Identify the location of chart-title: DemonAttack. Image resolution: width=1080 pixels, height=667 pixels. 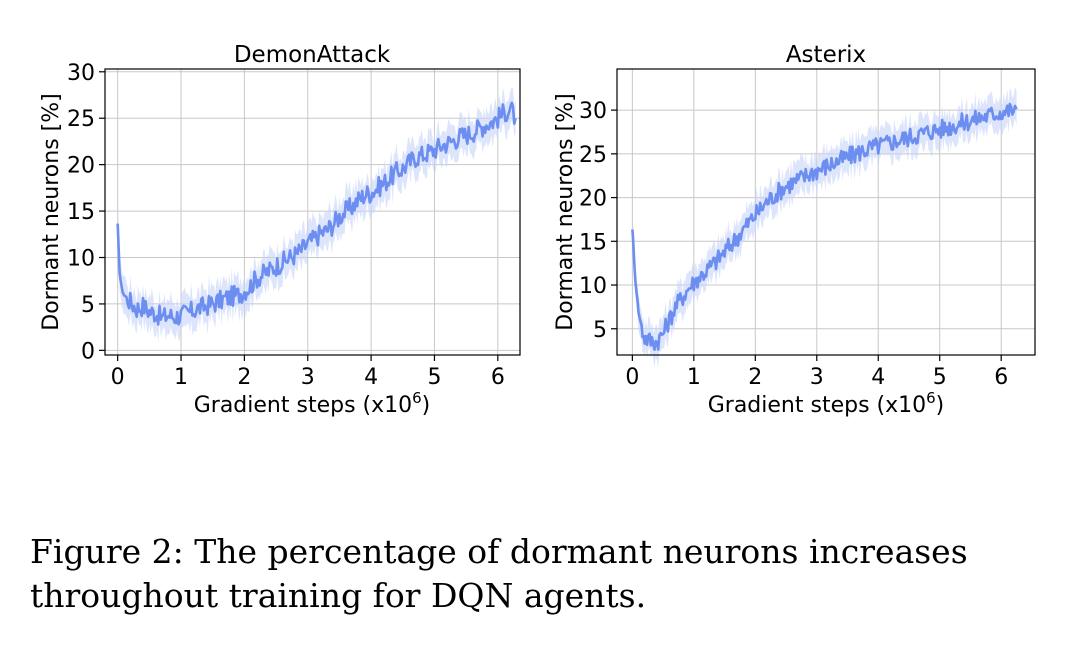
(312, 55).